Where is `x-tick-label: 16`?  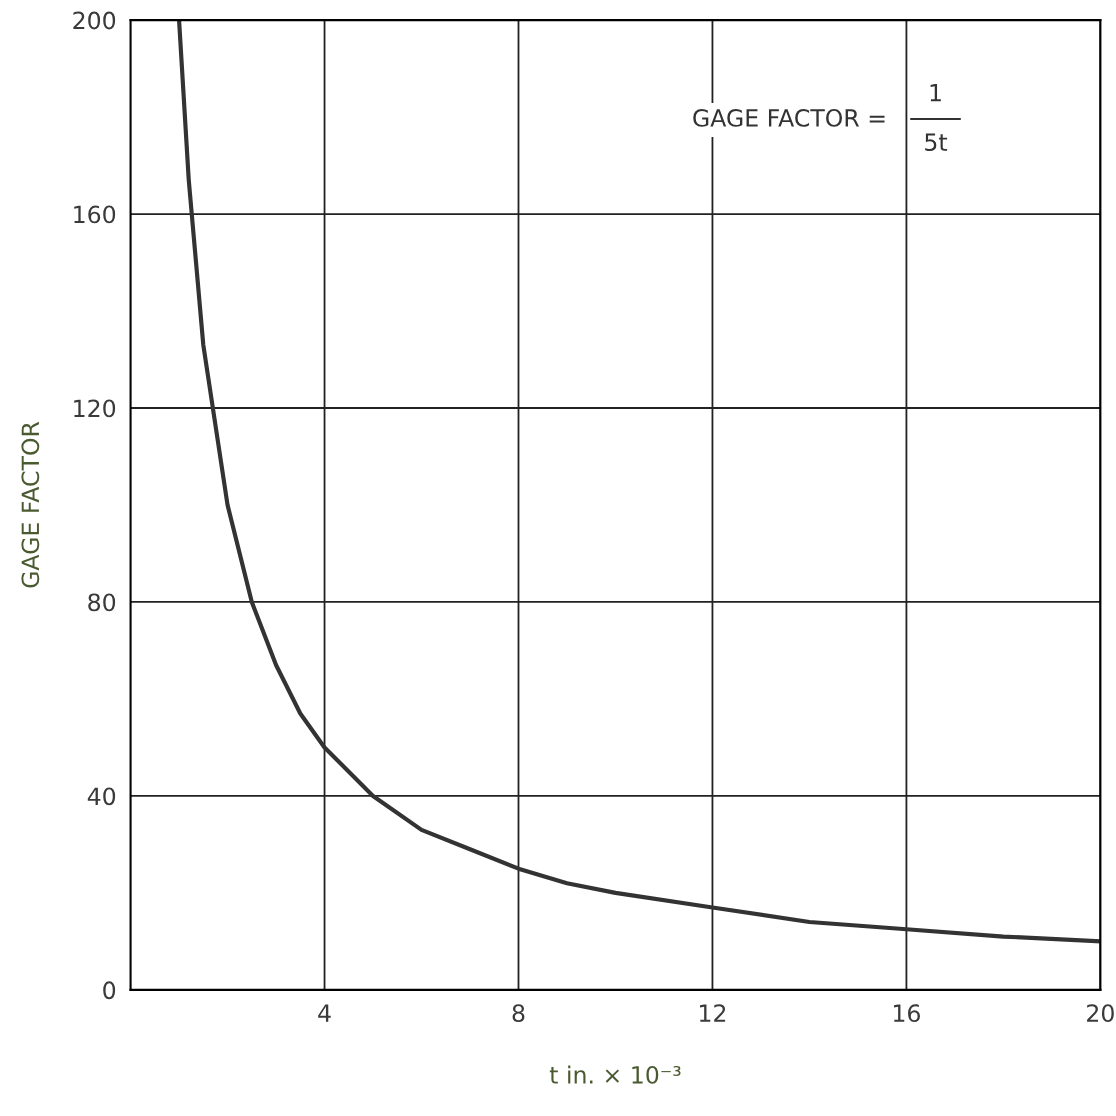
x-tick-label: 16 is located at coordinates (906, 1013).